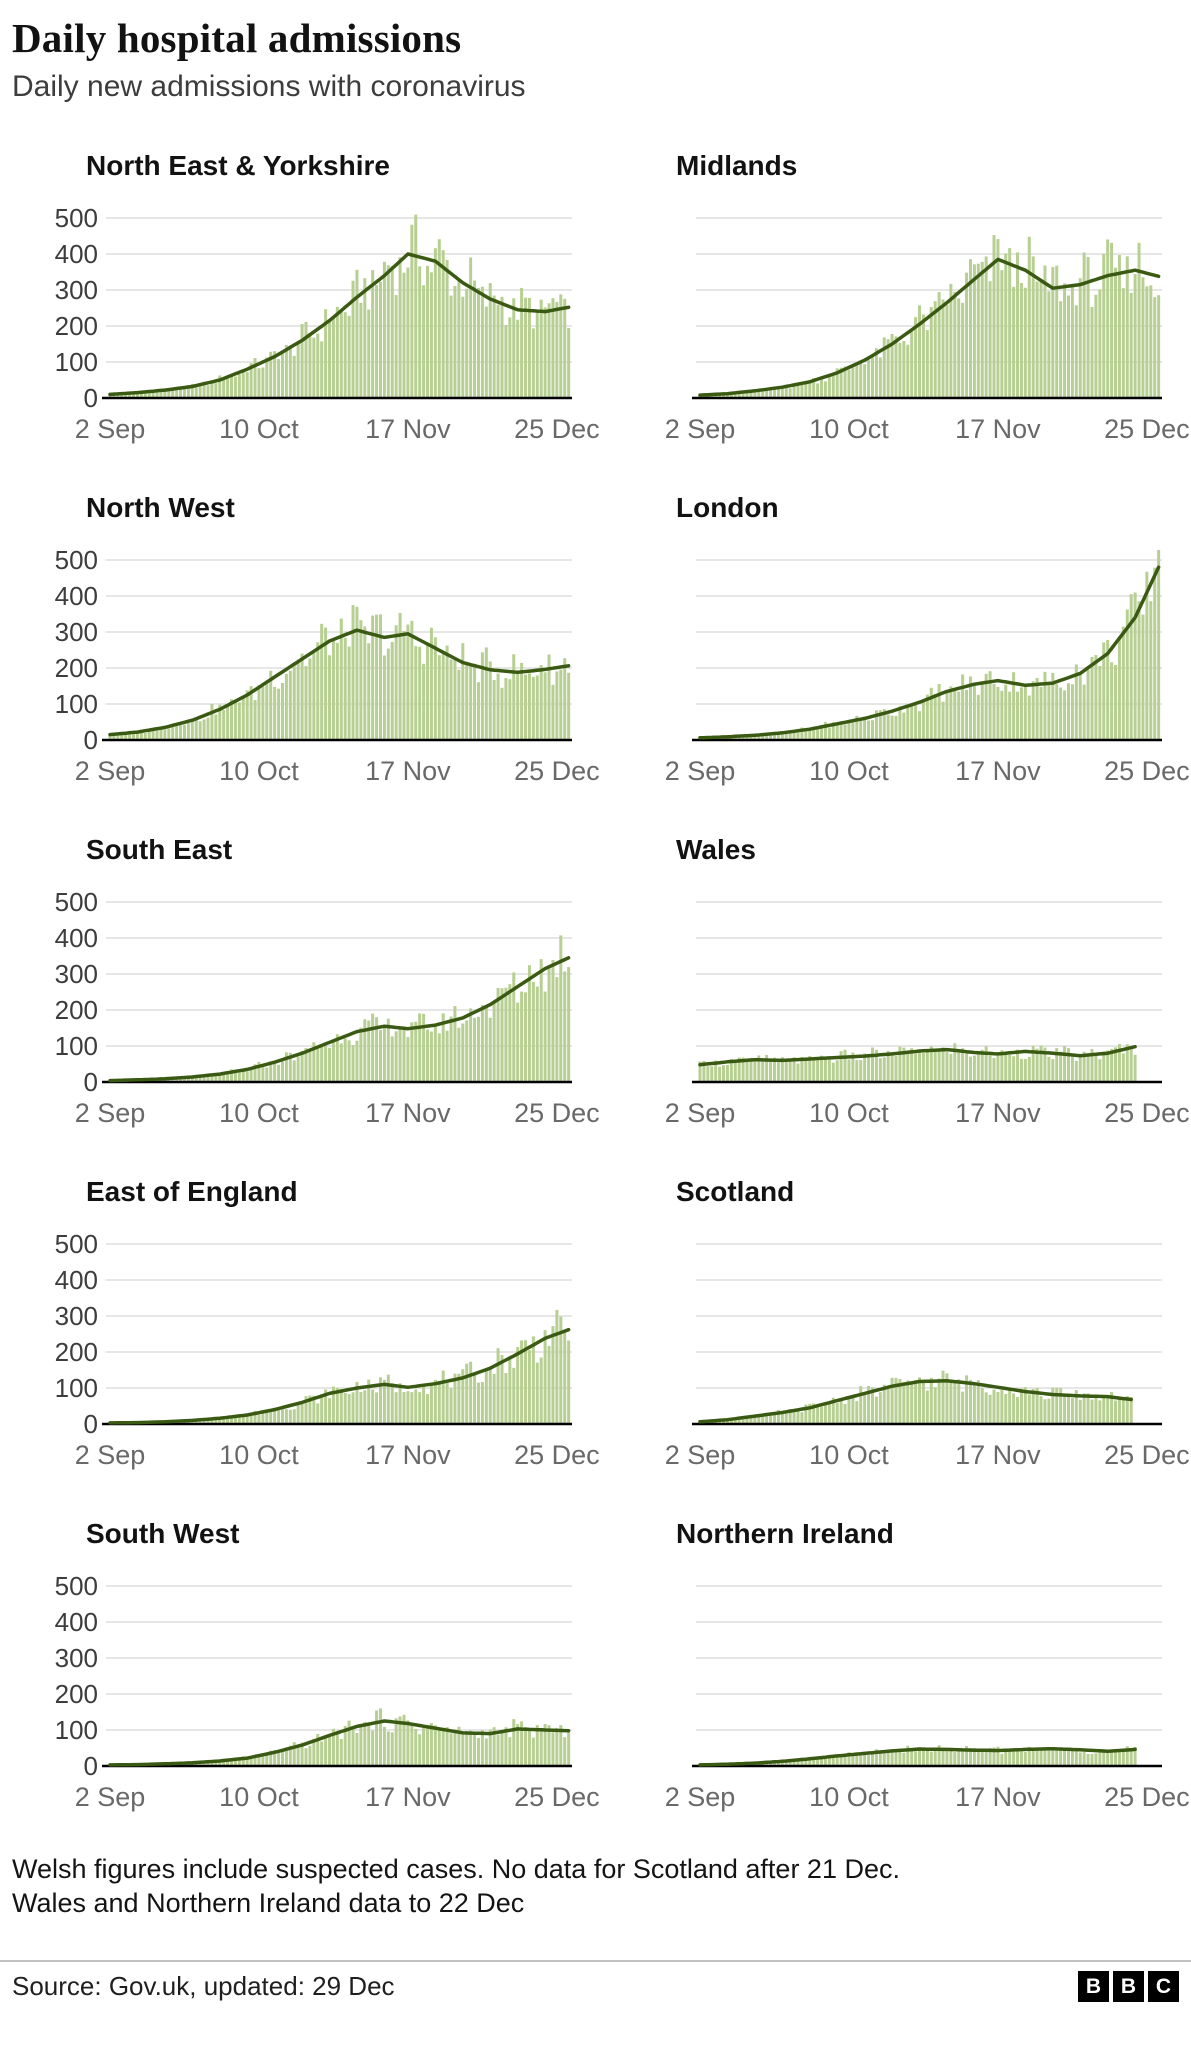 This screenshot has width=1191, height=2048. Describe the element at coordinates (727, 507) in the screenshot. I see `chart-title-london: London` at that location.